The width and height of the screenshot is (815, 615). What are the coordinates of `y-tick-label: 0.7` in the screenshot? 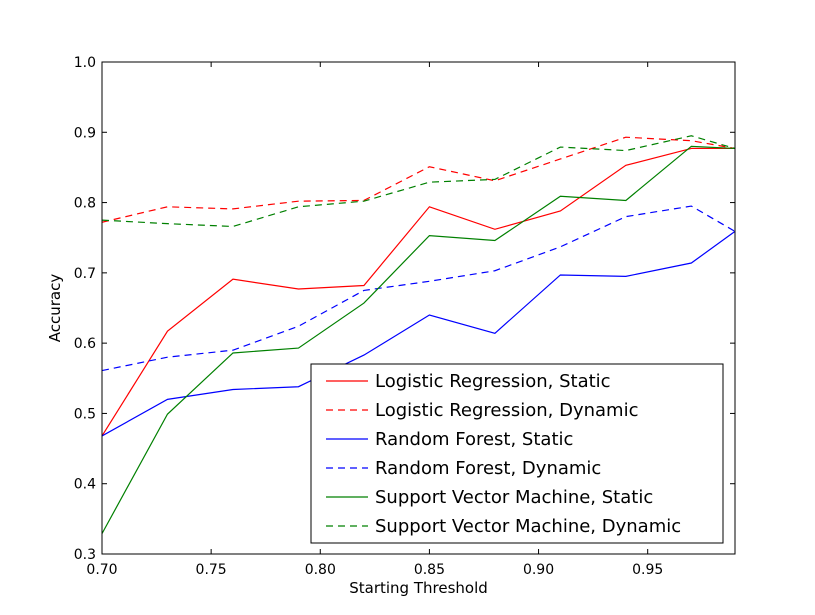 It's located at (85, 274).